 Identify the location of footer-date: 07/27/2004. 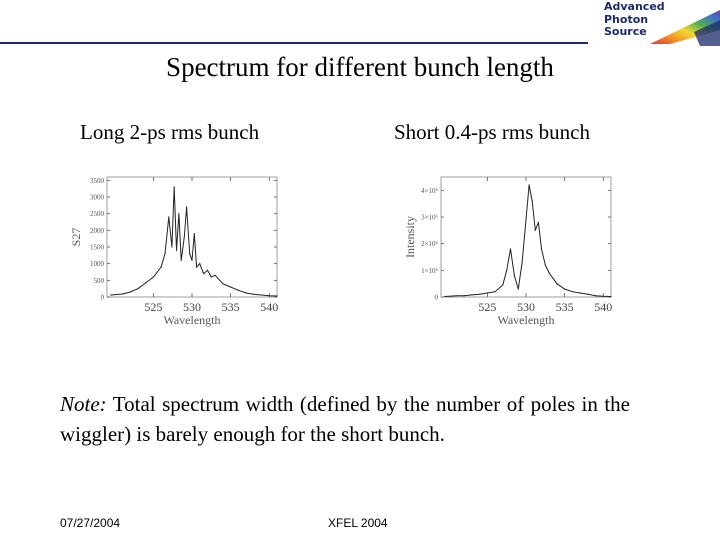
(90, 523).